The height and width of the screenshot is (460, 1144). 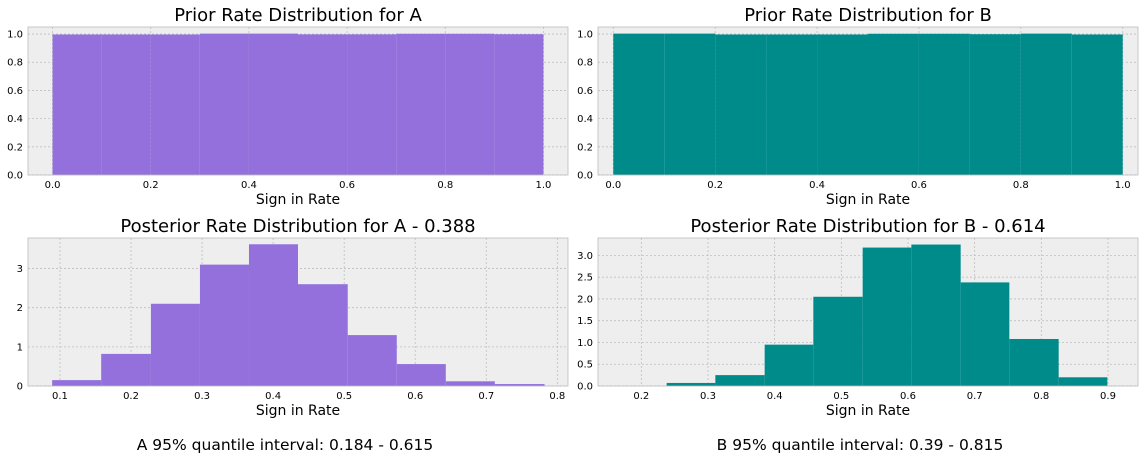 What do you see at coordinates (298, 15) in the screenshot?
I see `prior-a-title: Prior Rate Distribution for A` at bounding box center [298, 15].